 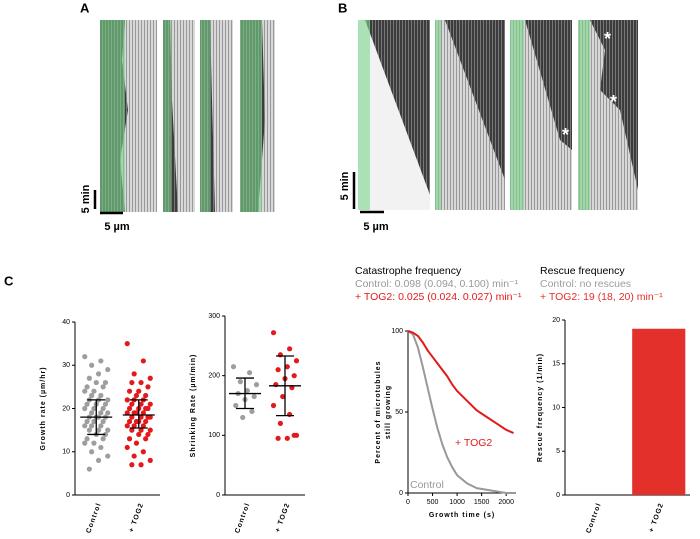 What do you see at coordinates (427, 485) in the screenshot?
I see `series-label: Control` at bounding box center [427, 485].